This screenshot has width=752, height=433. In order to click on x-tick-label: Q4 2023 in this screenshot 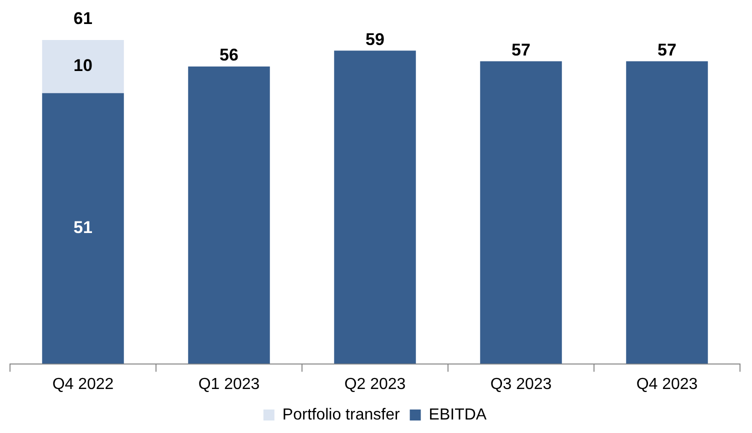, I will do `click(667, 384)`.